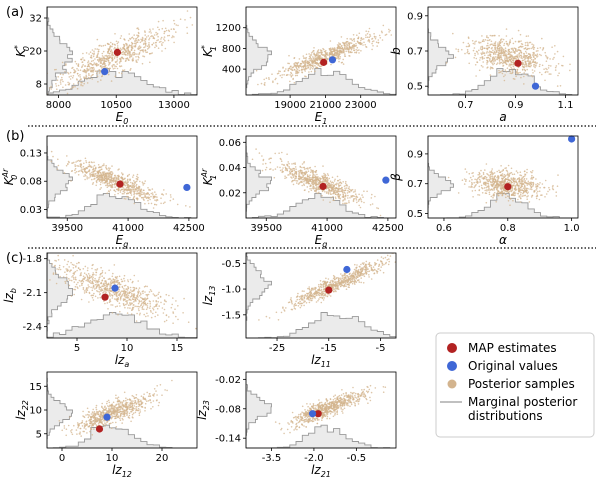 This screenshot has width=600, height=494. Describe the element at coordinates (122, 177) in the screenshot. I see `axes-frame` at that location.